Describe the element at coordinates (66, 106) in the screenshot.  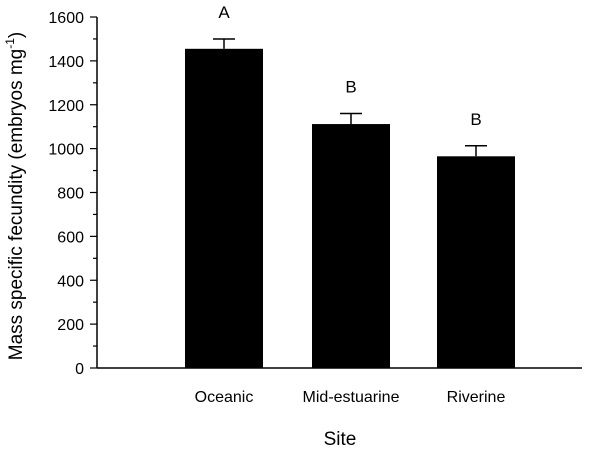
I see `y-tick-label: 1200` at that location.